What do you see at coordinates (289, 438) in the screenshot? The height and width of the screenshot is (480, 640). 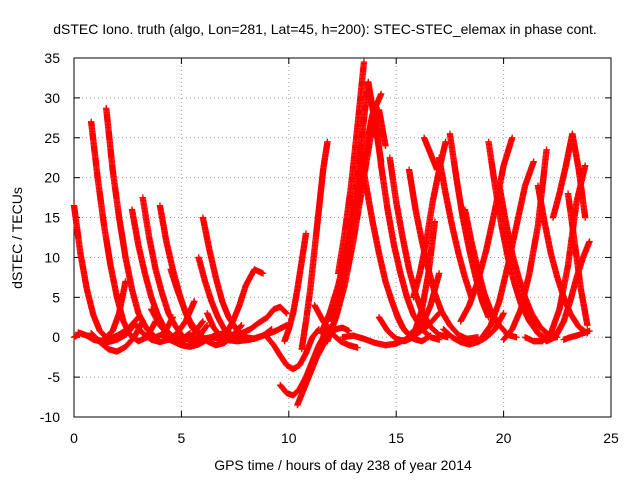 I see `x-tick-label: 10` at bounding box center [289, 438].